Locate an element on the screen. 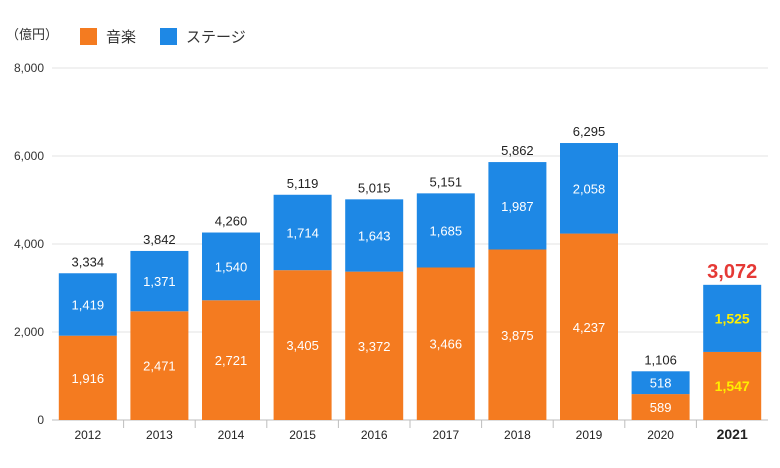  bar-stage-2016 is located at coordinates (374, 235).